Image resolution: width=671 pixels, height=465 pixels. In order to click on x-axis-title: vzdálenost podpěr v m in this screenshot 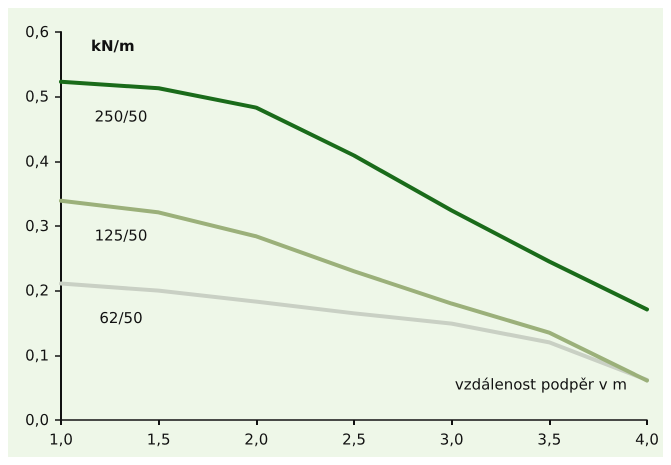, I will do `click(540, 385)`.